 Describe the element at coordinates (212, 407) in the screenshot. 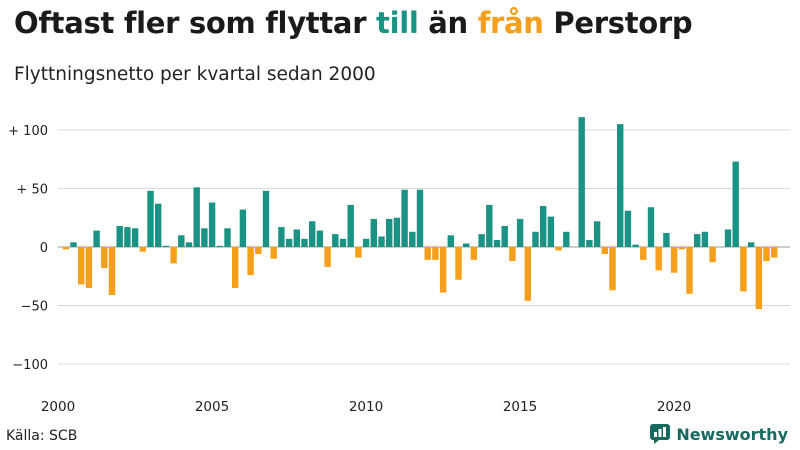

I see `x-tick-label: 2005` at that location.